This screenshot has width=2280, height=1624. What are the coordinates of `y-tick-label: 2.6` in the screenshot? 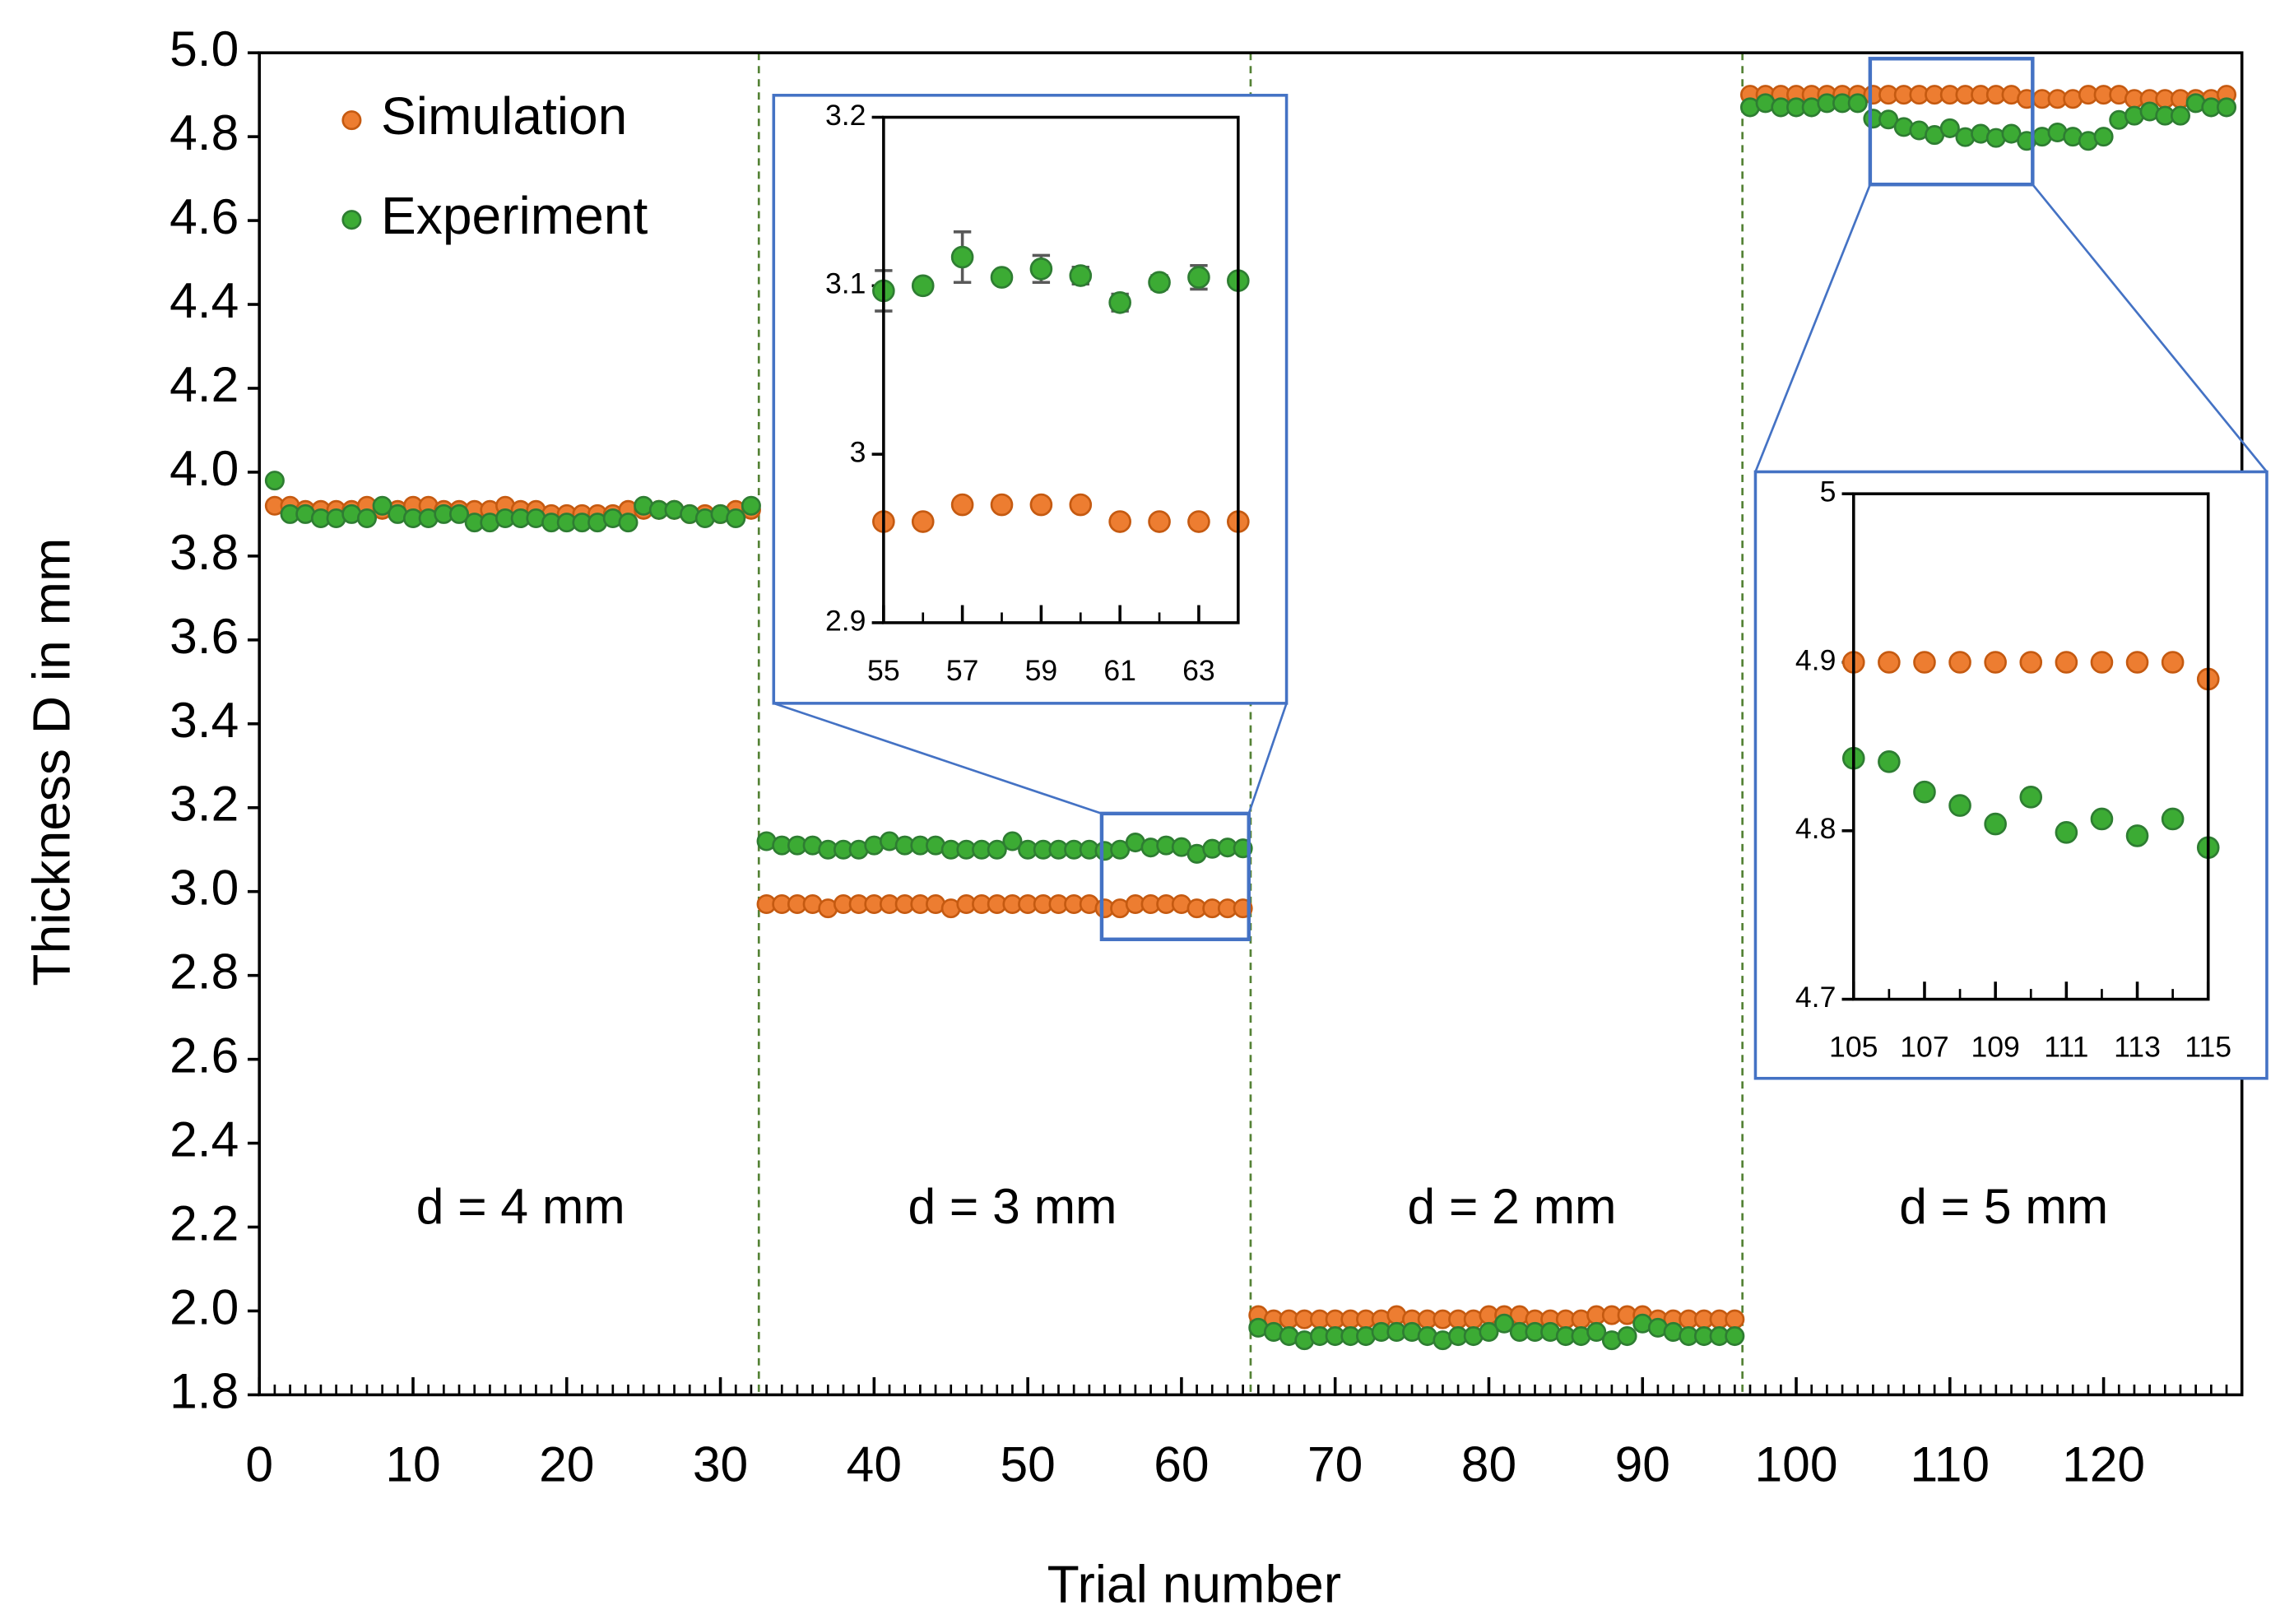 It's located at (204, 1055).